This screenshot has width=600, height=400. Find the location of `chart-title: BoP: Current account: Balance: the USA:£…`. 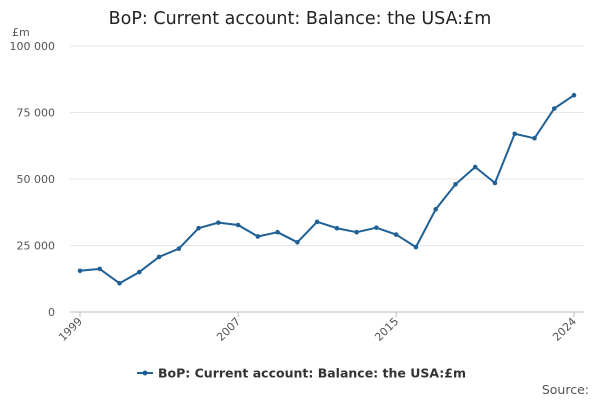

chart-title: BoP: Current account: Balance: the USA:£… is located at coordinates (300, 19).